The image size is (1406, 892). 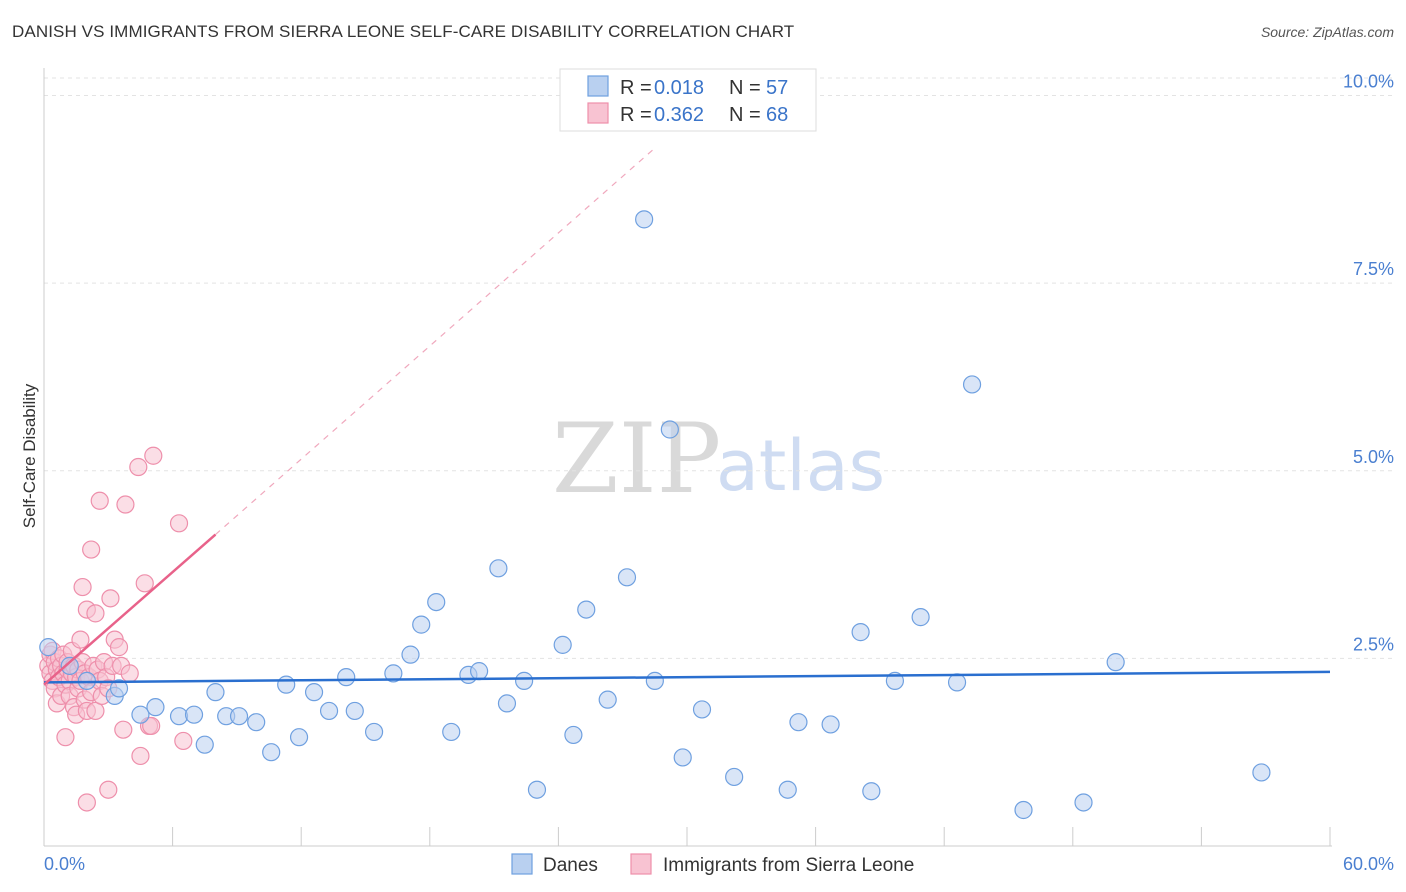 I want to click on y-tick-label: 2.5%, so click(x=1373, y=644).